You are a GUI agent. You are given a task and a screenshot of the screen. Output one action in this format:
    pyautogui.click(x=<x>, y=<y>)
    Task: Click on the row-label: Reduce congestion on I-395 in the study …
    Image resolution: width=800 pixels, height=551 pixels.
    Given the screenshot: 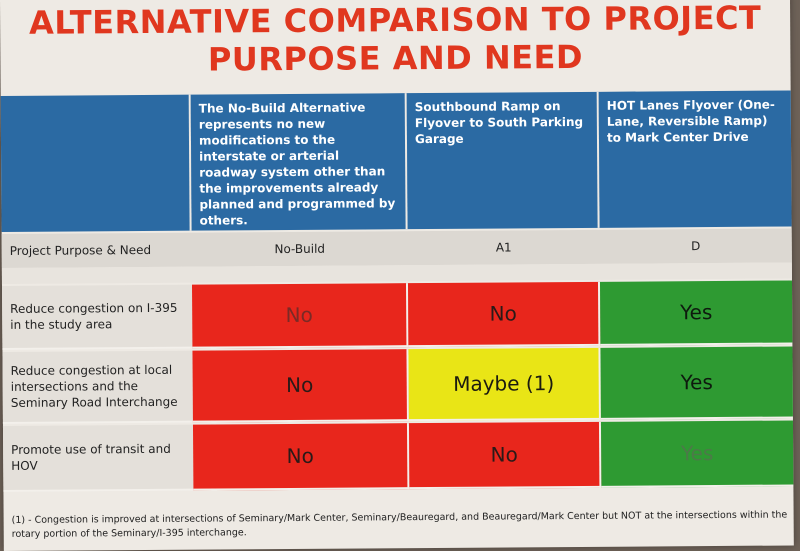 What is the action you would take?
    pyautogui.click(x=97, y=317)
    